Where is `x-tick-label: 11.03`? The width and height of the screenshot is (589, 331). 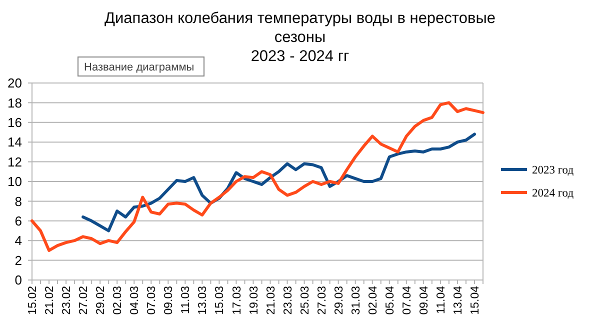
x-tick-label: 11.03 is located at coordinates (186, 300).